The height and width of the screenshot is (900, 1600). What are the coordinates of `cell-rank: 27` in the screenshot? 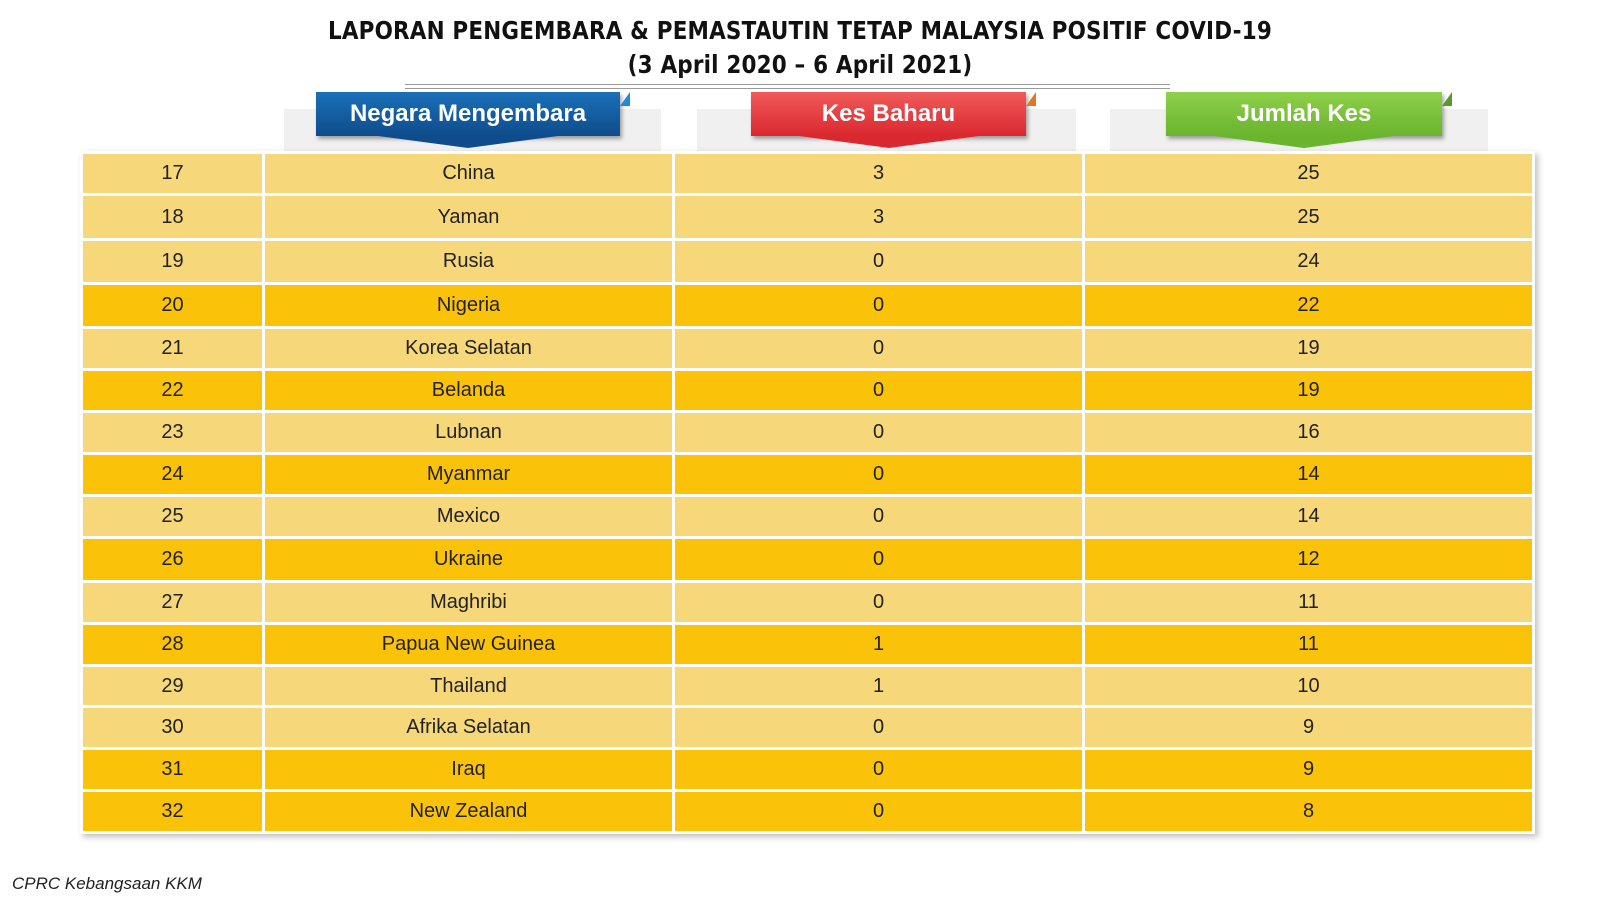 It's located at (172, 602).